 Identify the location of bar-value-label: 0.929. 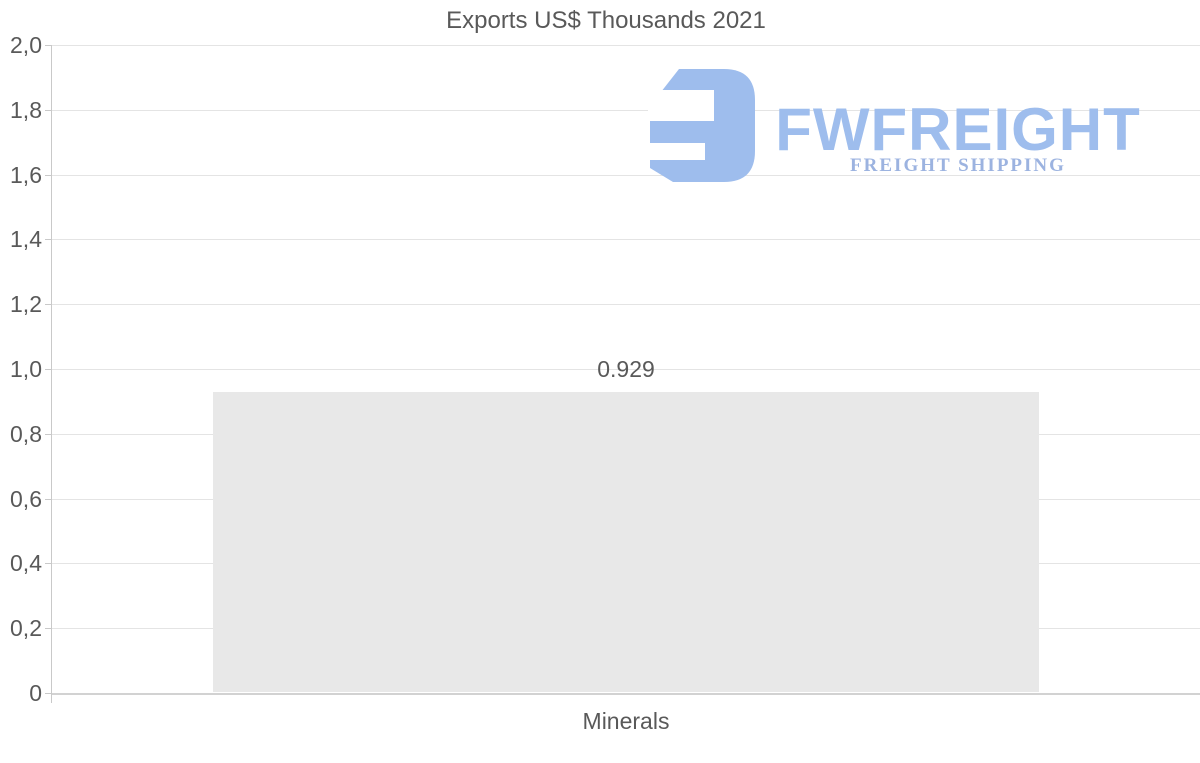
(626, 369).